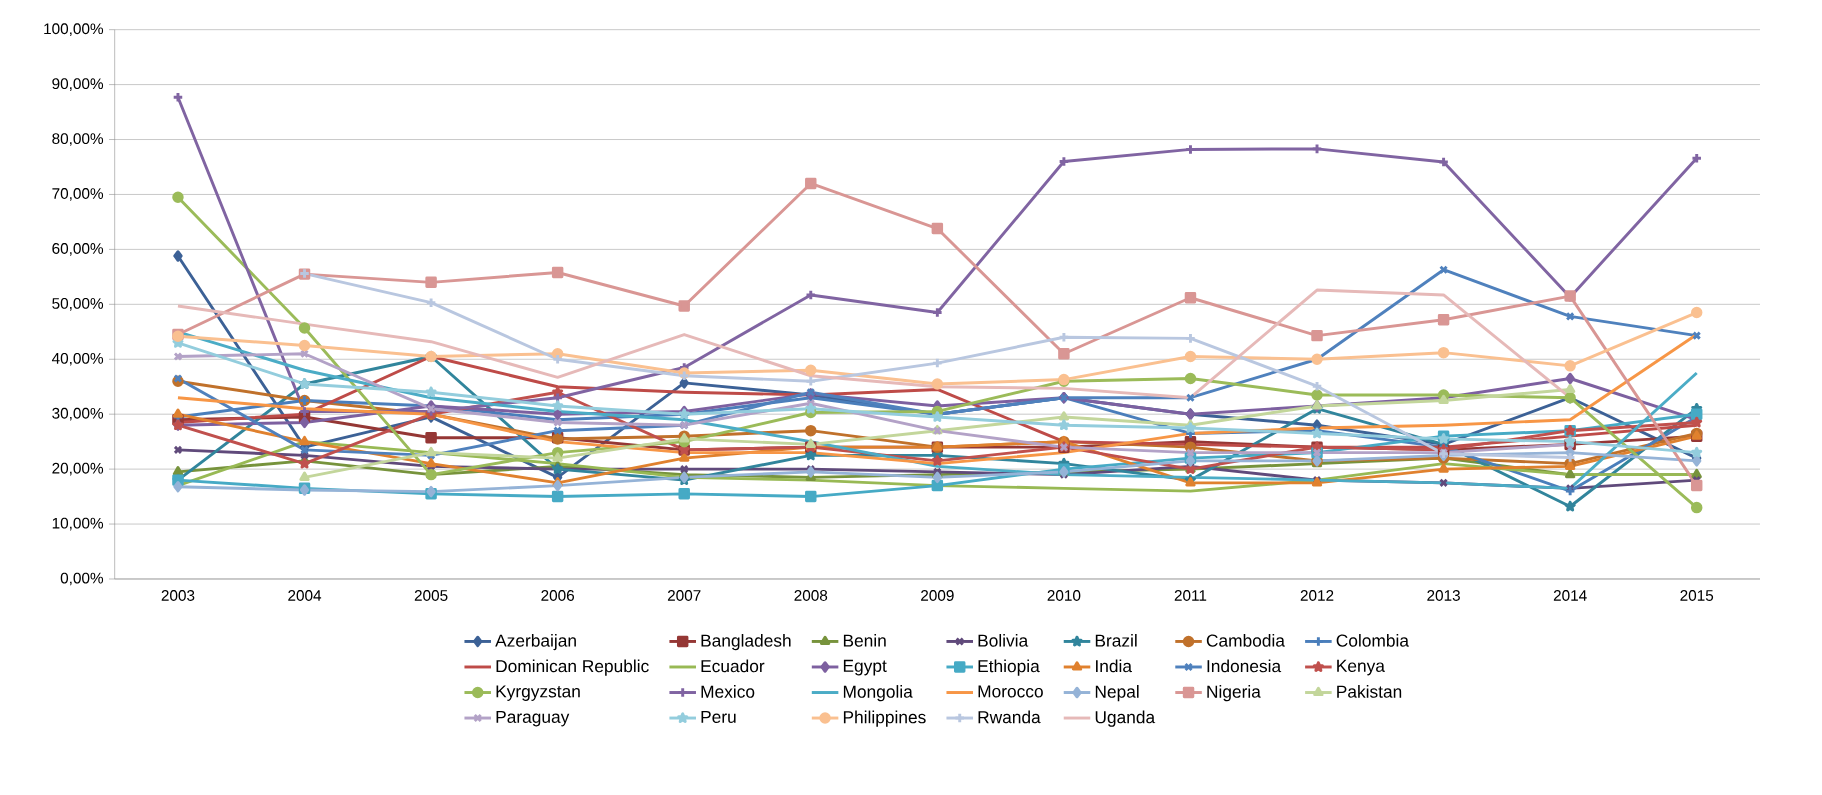  Describe the element at coordinates (684, 595) in the screenshot. I see `x-tick-label: 2007` at that location.